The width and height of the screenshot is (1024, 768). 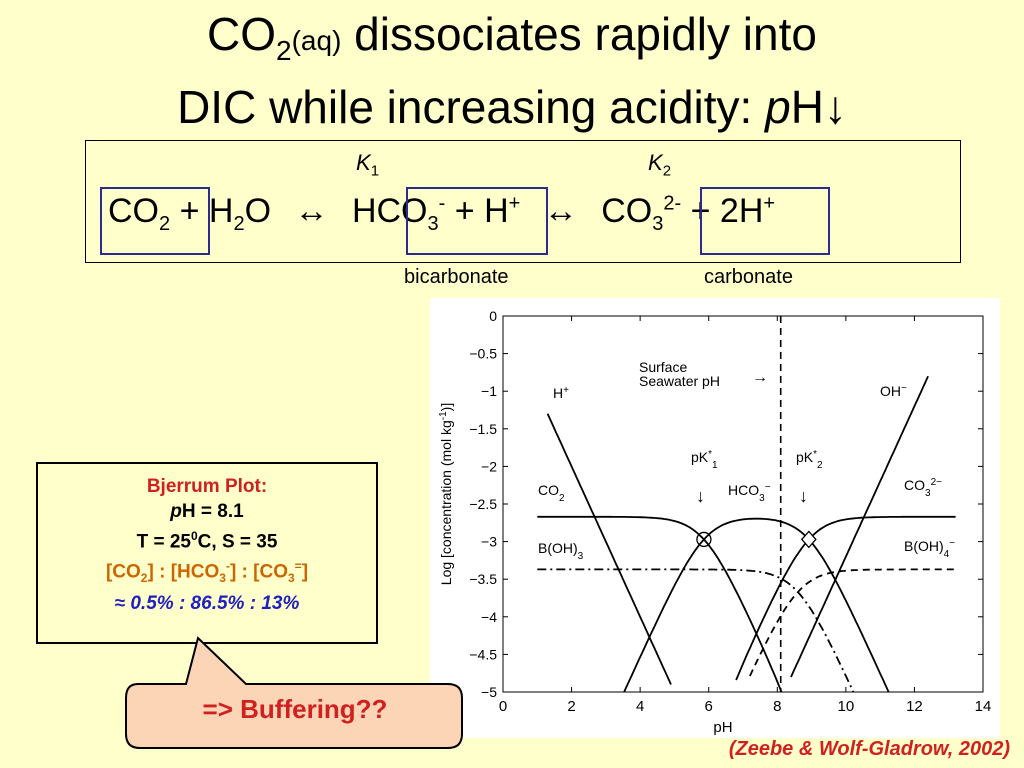 I want to click on surface-label: Surface, so click(x=663, y=367).